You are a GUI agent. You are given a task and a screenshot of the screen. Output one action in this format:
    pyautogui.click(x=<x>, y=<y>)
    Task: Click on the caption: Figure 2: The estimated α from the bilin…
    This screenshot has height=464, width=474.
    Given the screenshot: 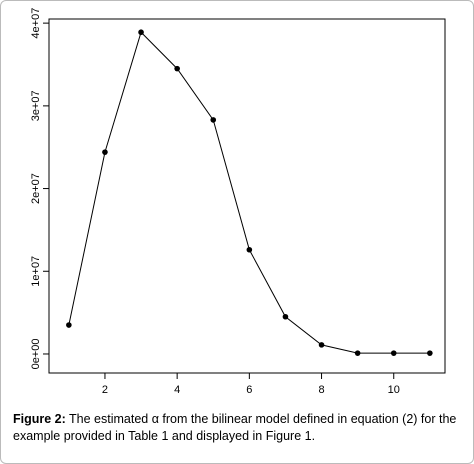 What is the action you would take?
    pyautogui.click(x=238, y=428)
    